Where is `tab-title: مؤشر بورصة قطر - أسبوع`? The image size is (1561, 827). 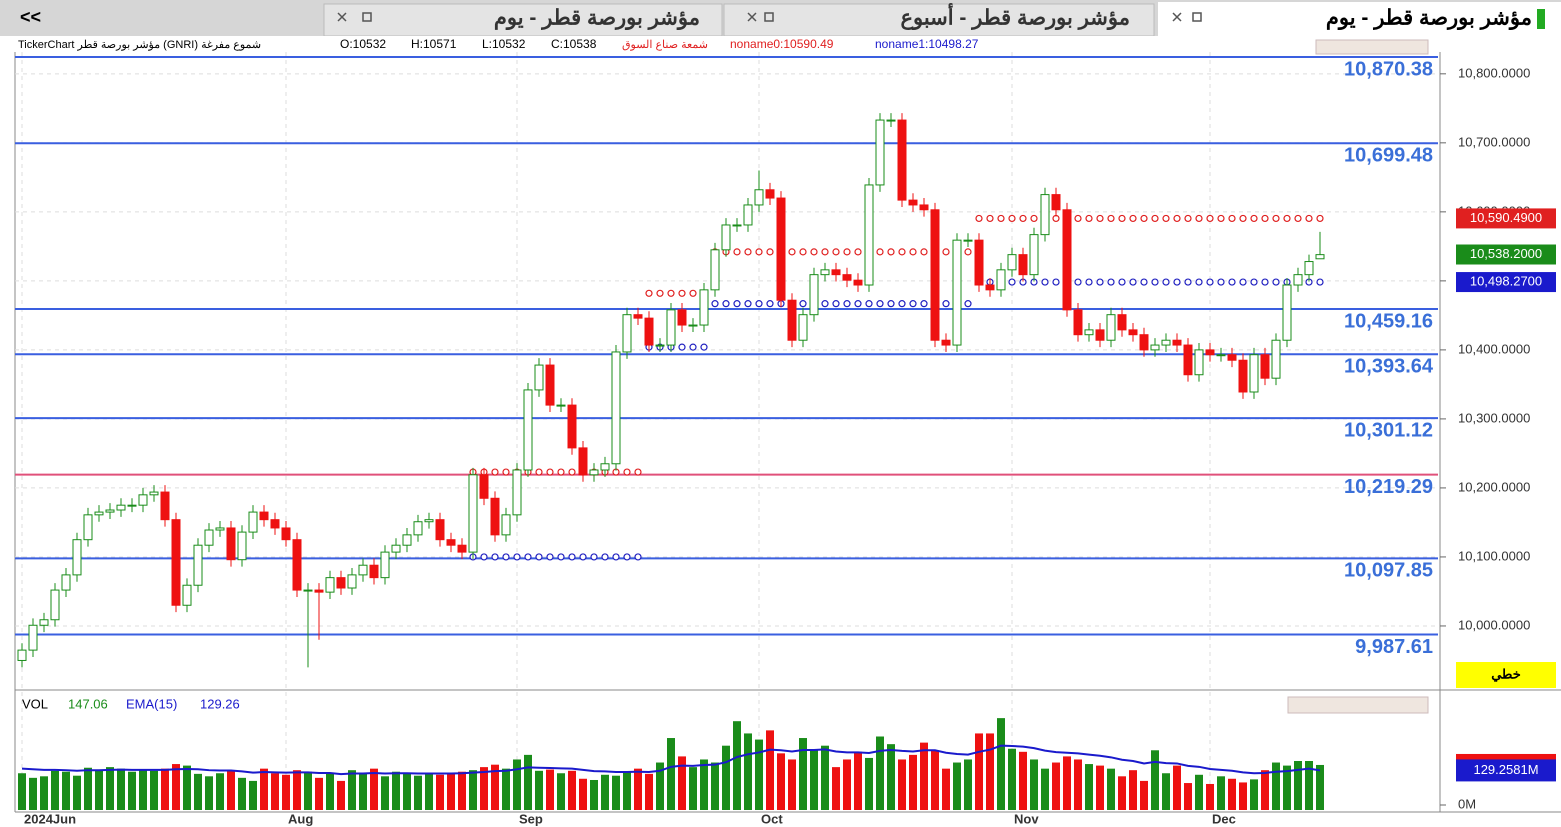
tab-title: مؤشر بورصة قطر - أسبوع is located at coordinates (1015, 17).